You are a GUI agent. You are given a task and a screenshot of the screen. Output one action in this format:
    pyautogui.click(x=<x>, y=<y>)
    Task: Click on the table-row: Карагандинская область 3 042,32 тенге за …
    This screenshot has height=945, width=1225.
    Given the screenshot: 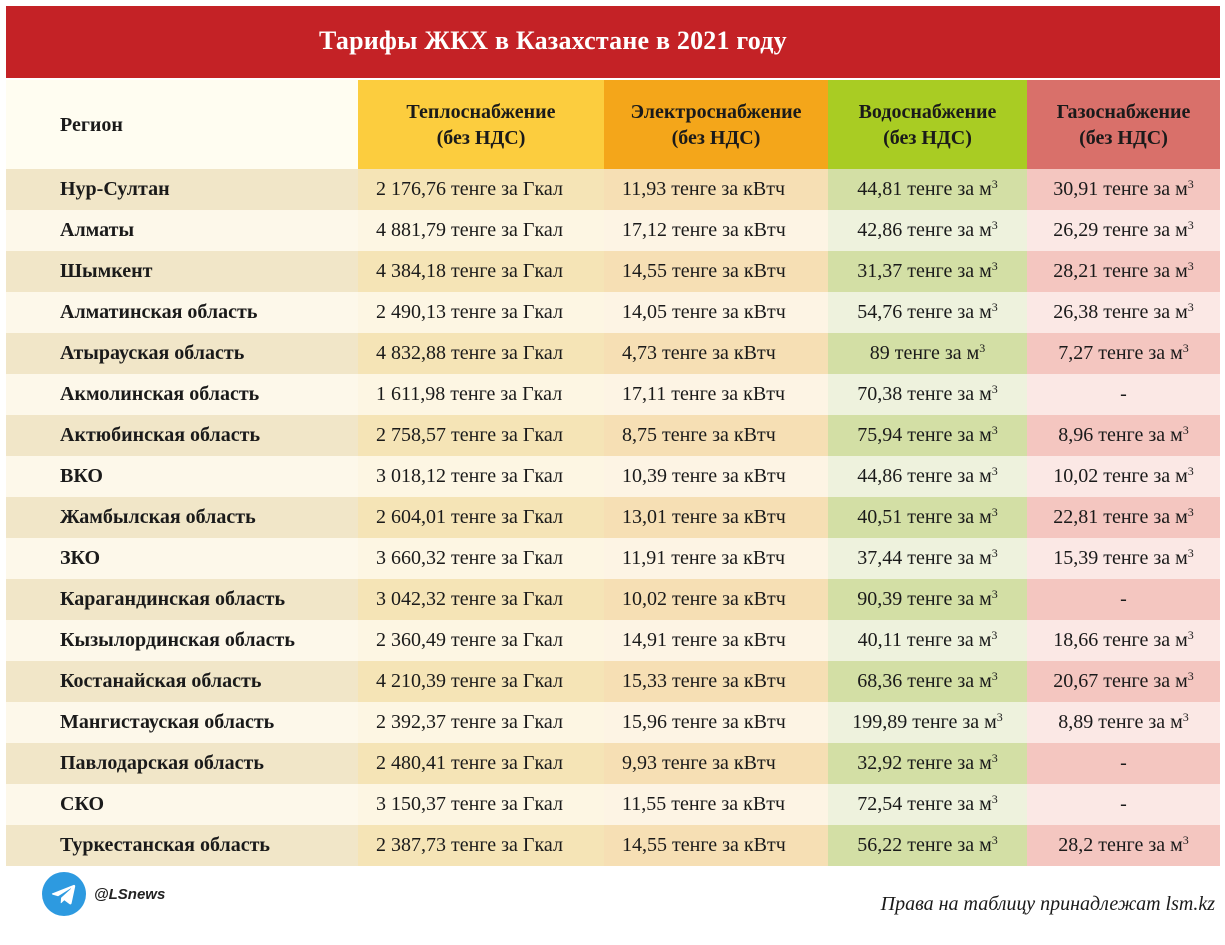 What is the action you would take?
    pyautogui.click(x=613, y=599)
    